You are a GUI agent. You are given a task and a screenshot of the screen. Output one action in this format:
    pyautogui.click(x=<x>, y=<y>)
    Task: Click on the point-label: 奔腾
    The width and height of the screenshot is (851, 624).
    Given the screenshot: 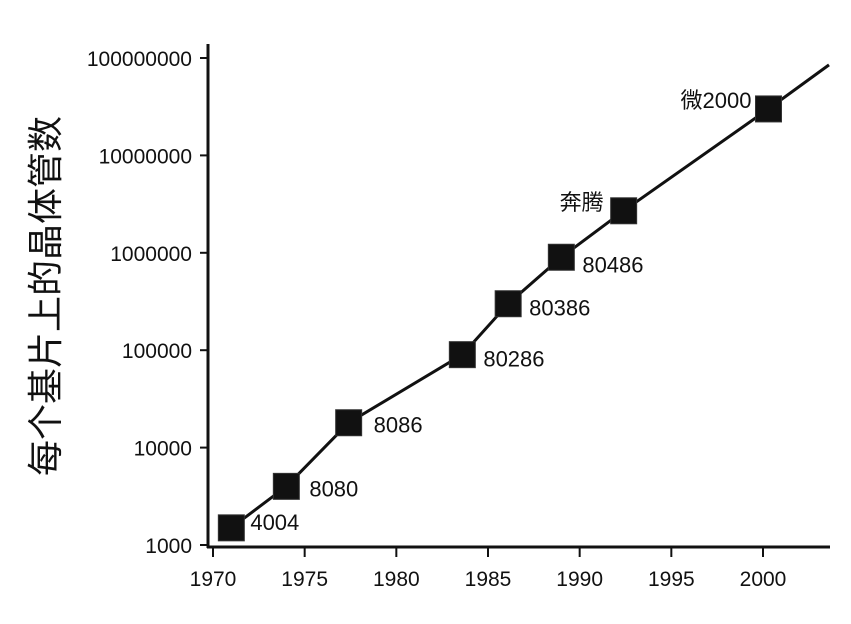 What is the action you would take?
    pyautogui.click(x=582, y=202)
    